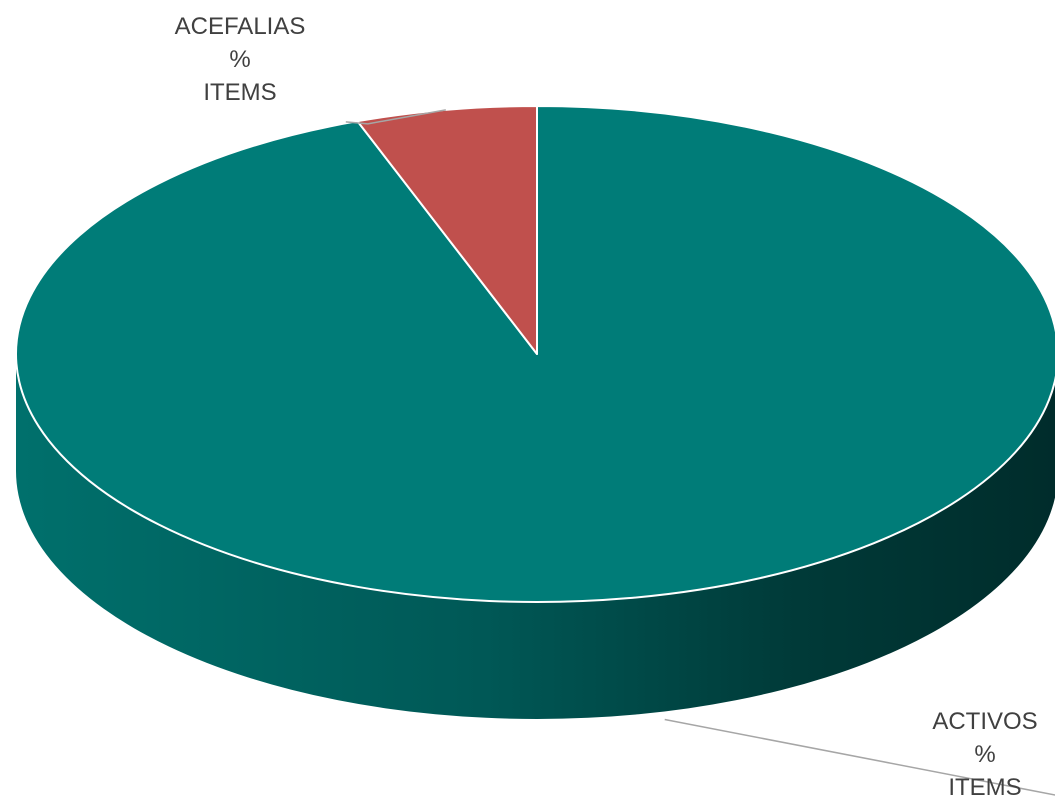 This screenshot has height=807, width=1055. Describe the element at coordinates (240, 92) in the screenshot. I see `data-label-acefalias-value: ITEMS` at that location.